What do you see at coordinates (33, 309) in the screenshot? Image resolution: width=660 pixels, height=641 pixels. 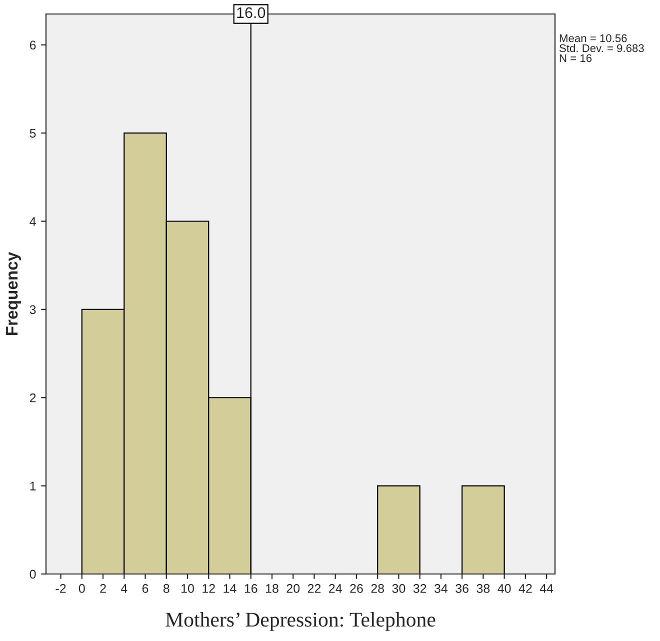 I see `y-tick-label: 3` at bounding box center [33, 309].